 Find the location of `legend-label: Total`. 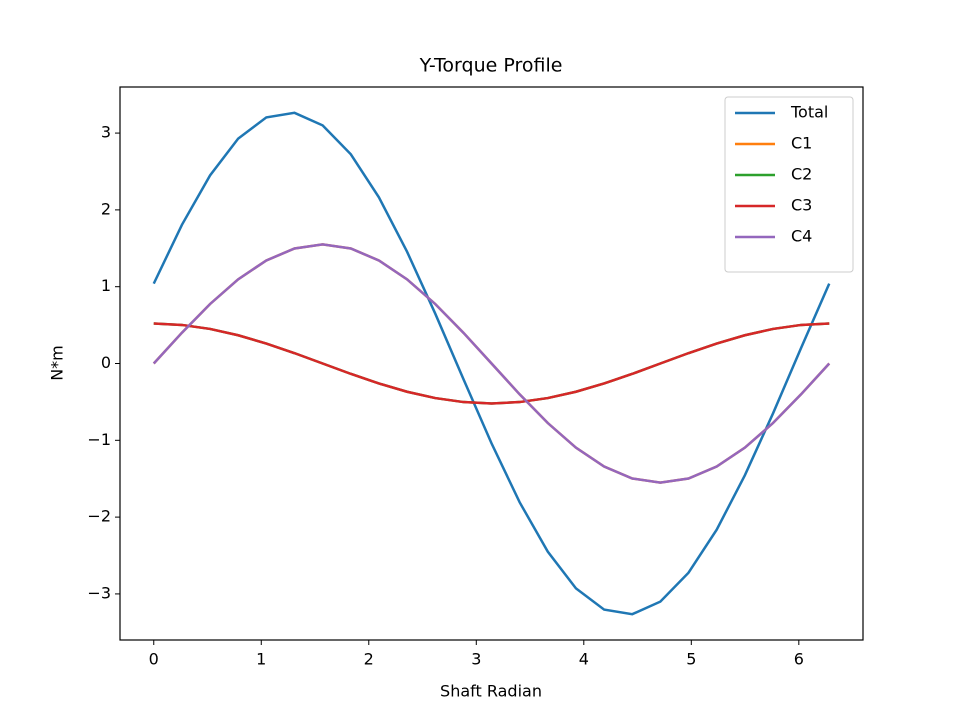

legend-label: Total is located at coordinates (809, 112).